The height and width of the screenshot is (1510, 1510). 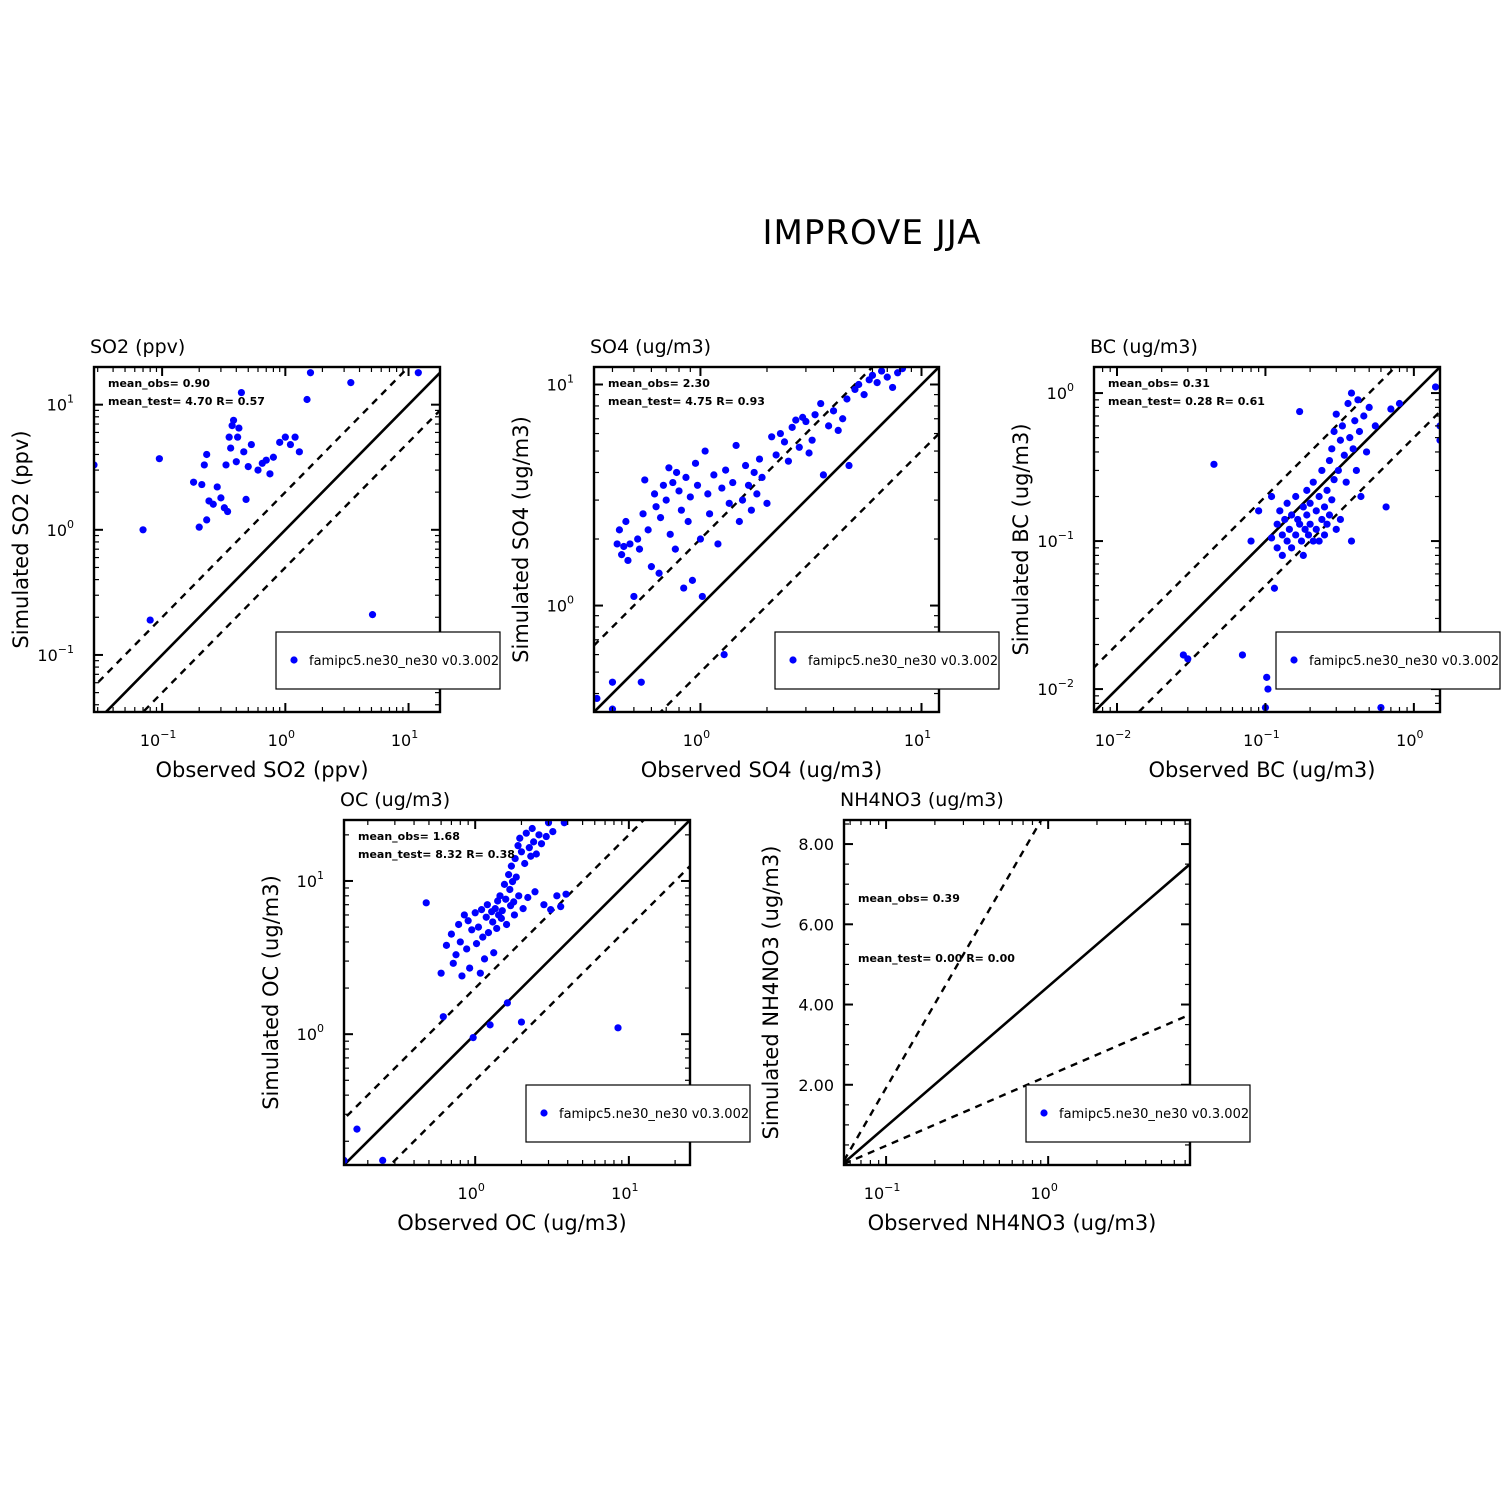 What do you see at coordinates (1261, 770) in the screenshot?
I see `x-axis-label: Observed BC (ug/m3)` at bounding box center [1261, 770].